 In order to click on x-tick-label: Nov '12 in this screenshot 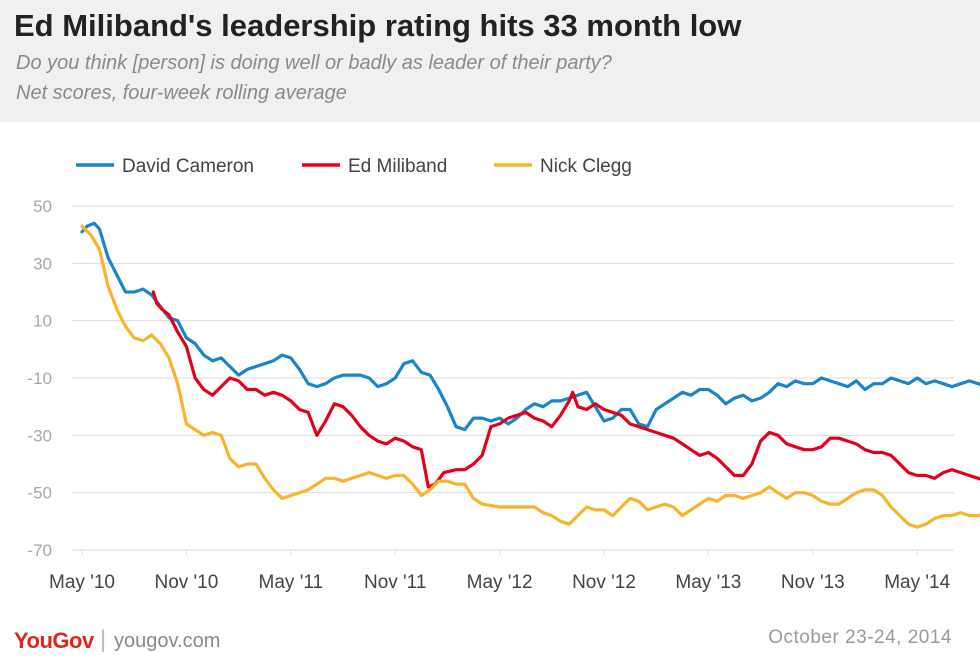, I will do `click(604, 582)`.